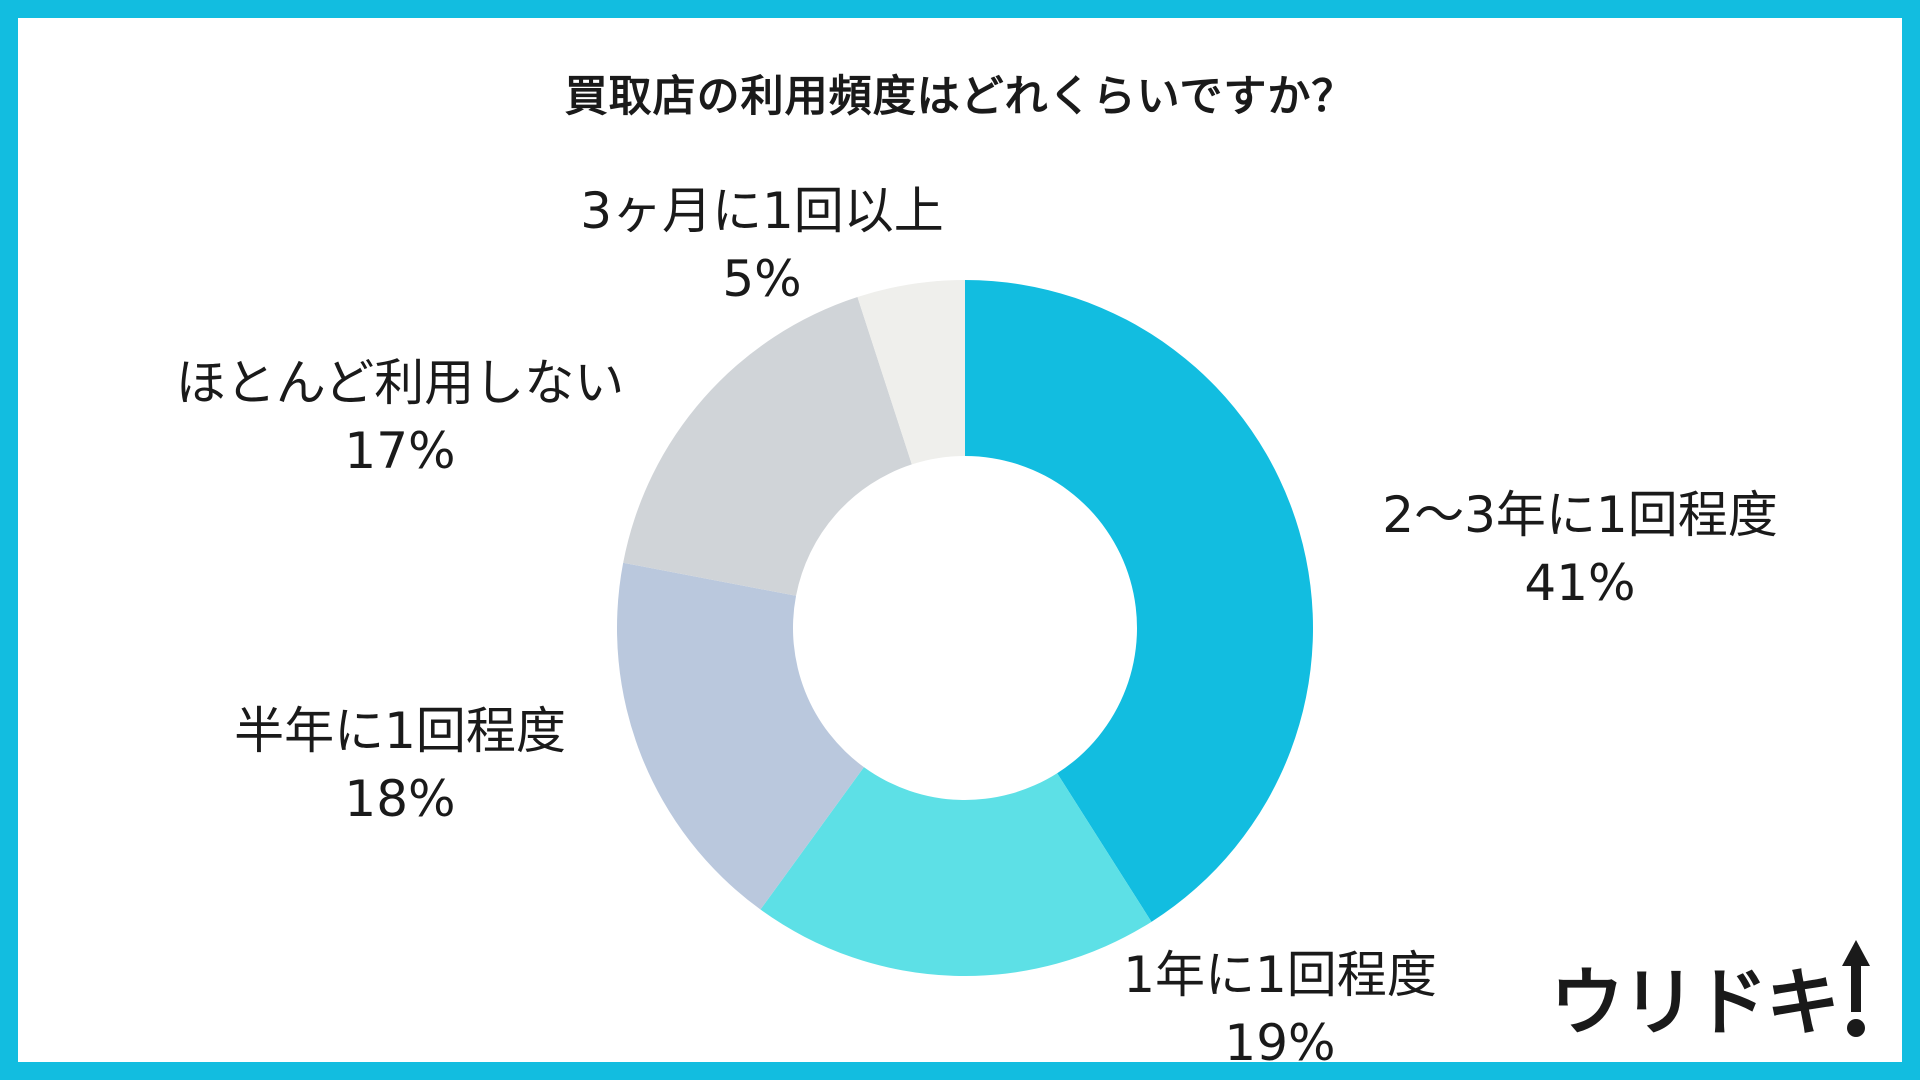 This screenshot has height=1080, width=1920. What do you see at coordinates (1579, 515) in the screenshot?
I see `slice-label: 2〜3年に1回程度` at bounding box center [1579, 515].